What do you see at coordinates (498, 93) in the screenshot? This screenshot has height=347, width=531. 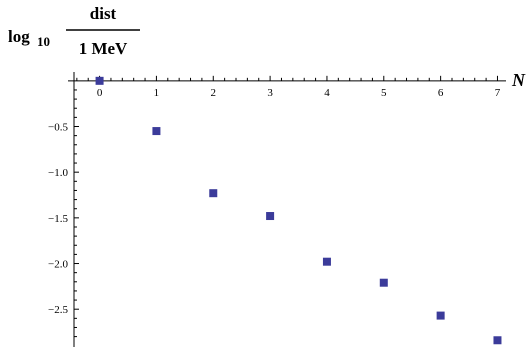 I see `x-tick-label: 7` at bounding box center [498, 93].